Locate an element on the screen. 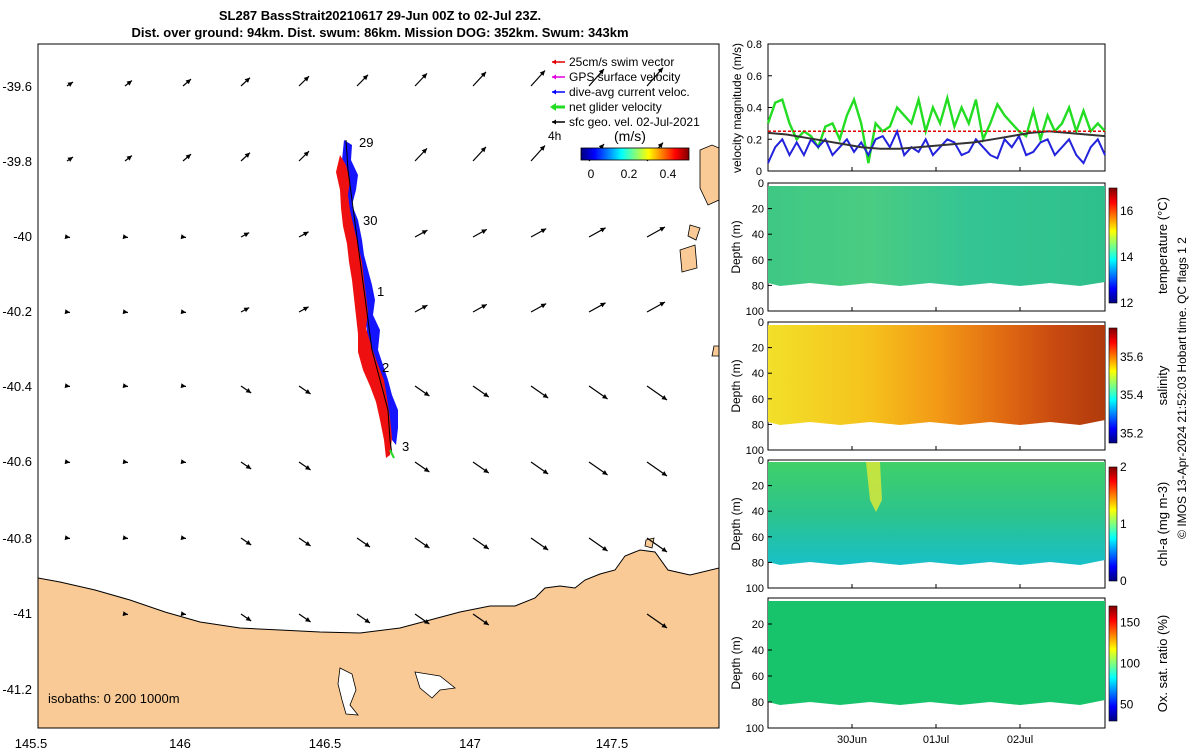  y-tick-406: -40.6 is located at coordinates (17, 461).